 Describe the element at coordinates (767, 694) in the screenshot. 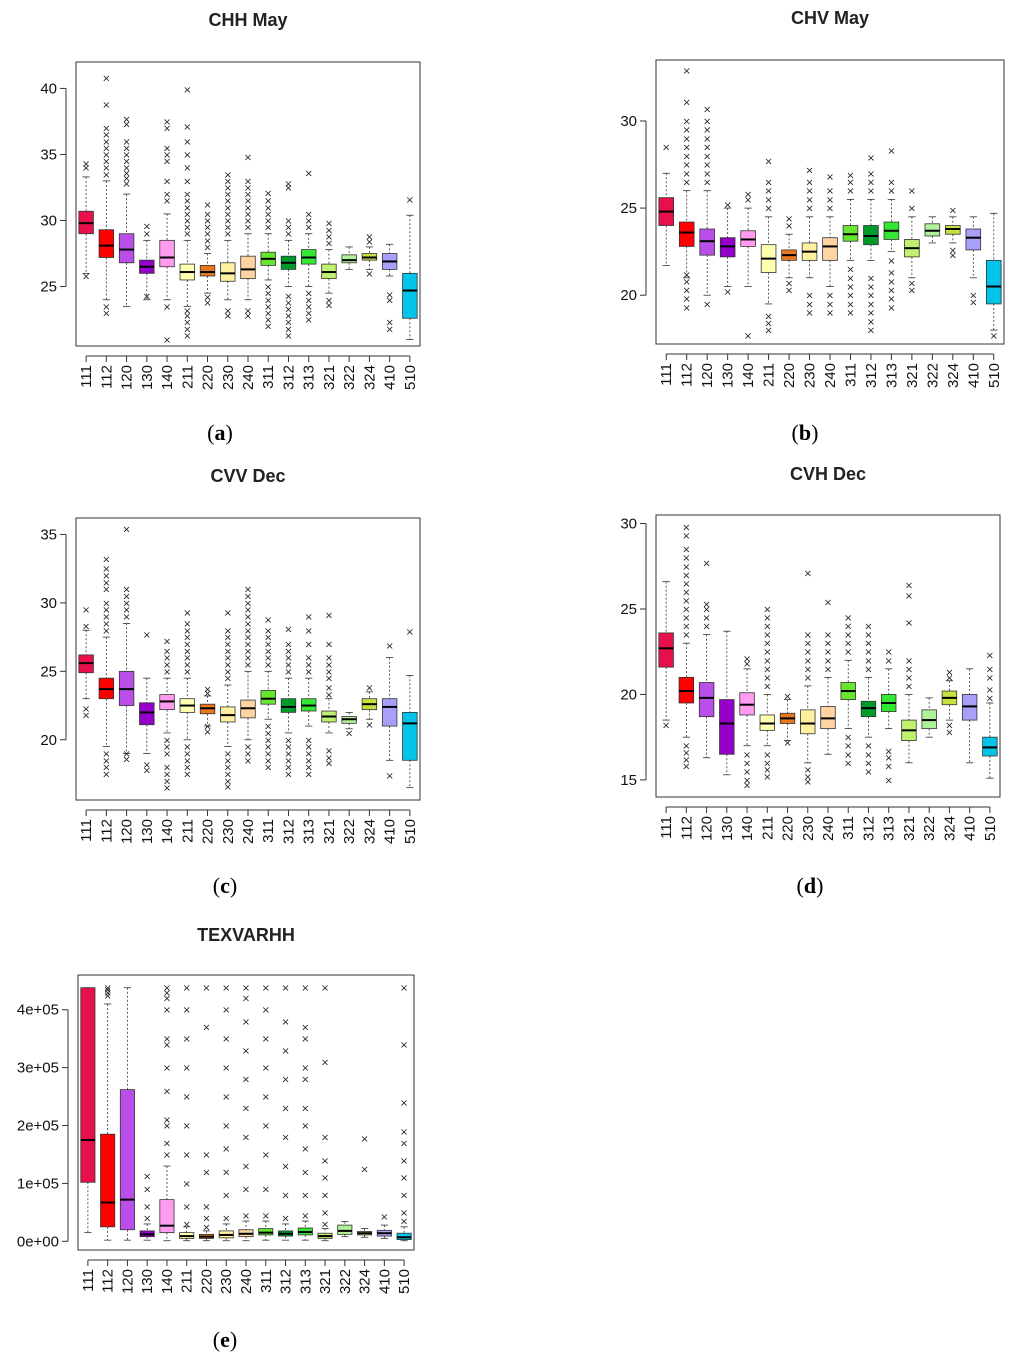

I see `box-211: ××××××××××××××` at that location.